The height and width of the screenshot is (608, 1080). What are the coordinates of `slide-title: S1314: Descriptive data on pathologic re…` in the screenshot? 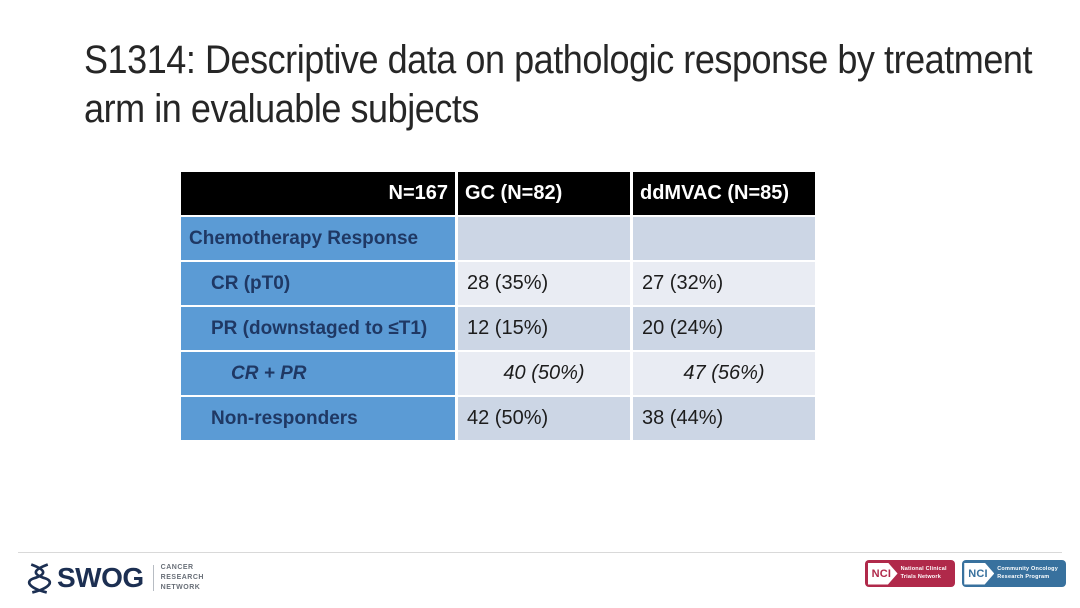 It's located at (558, 84).